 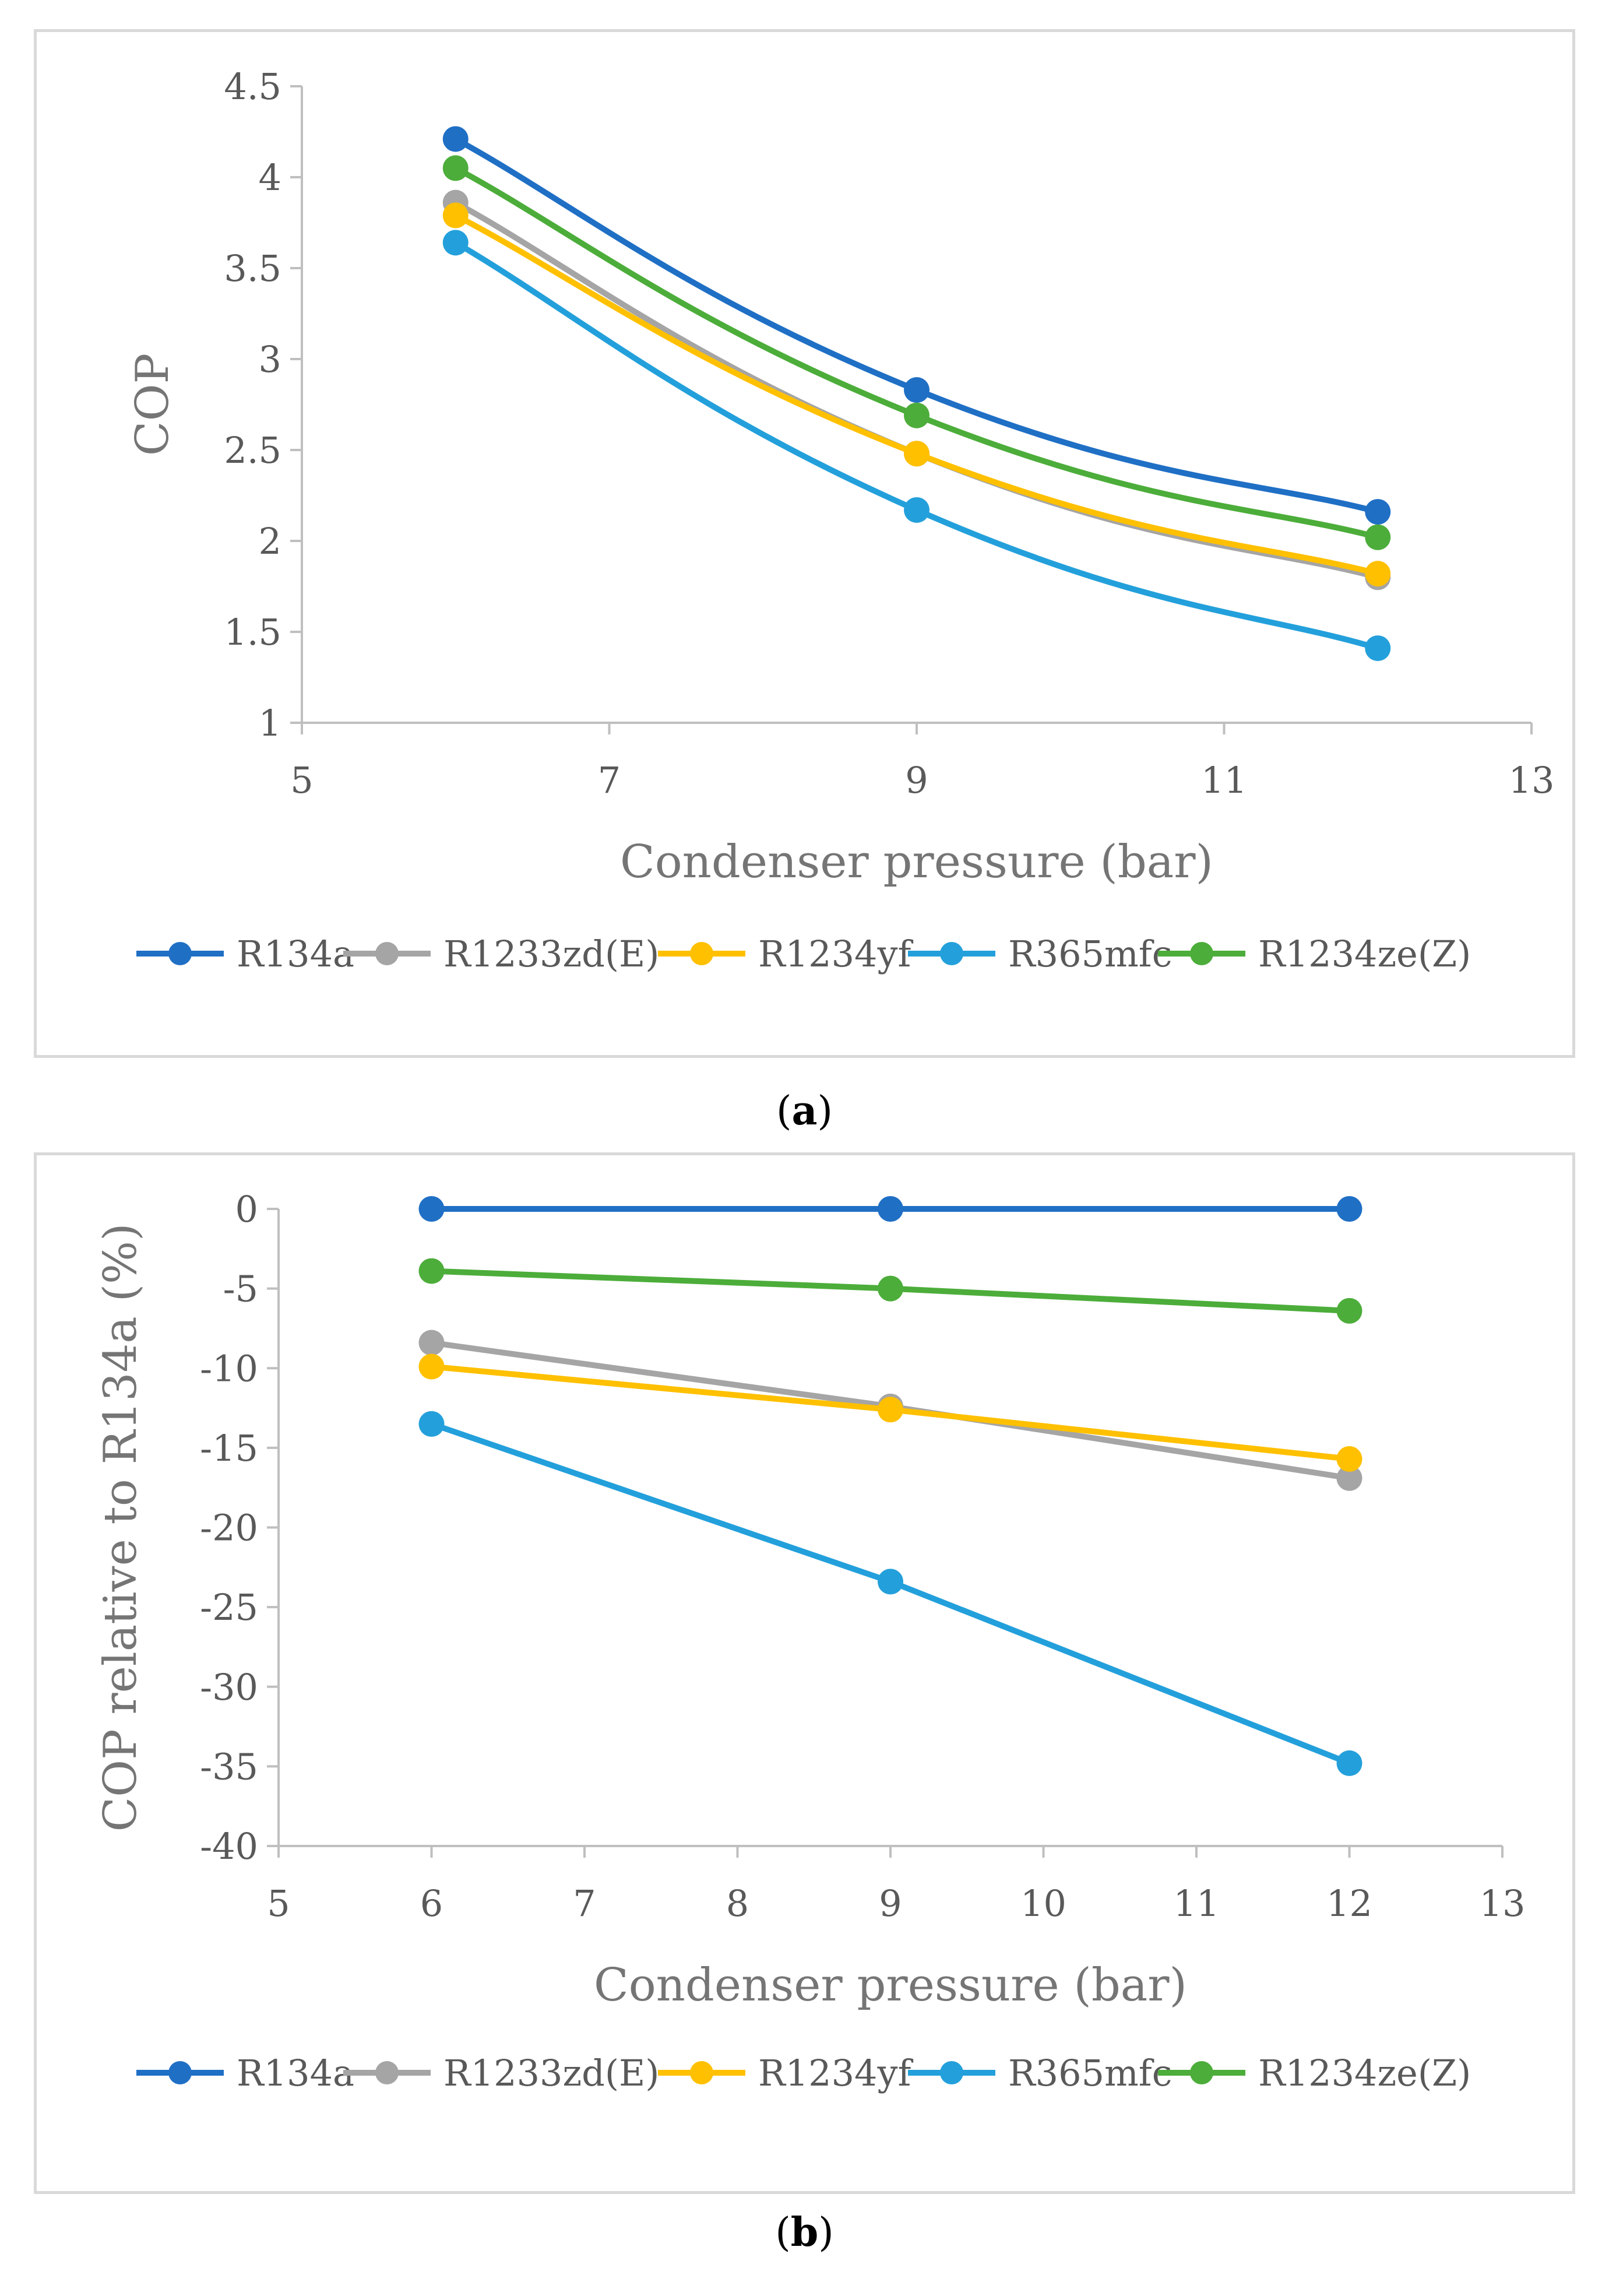 I want to click on chart-a-legend-label: R1234ze(Z), so click(x=1364, y=954).